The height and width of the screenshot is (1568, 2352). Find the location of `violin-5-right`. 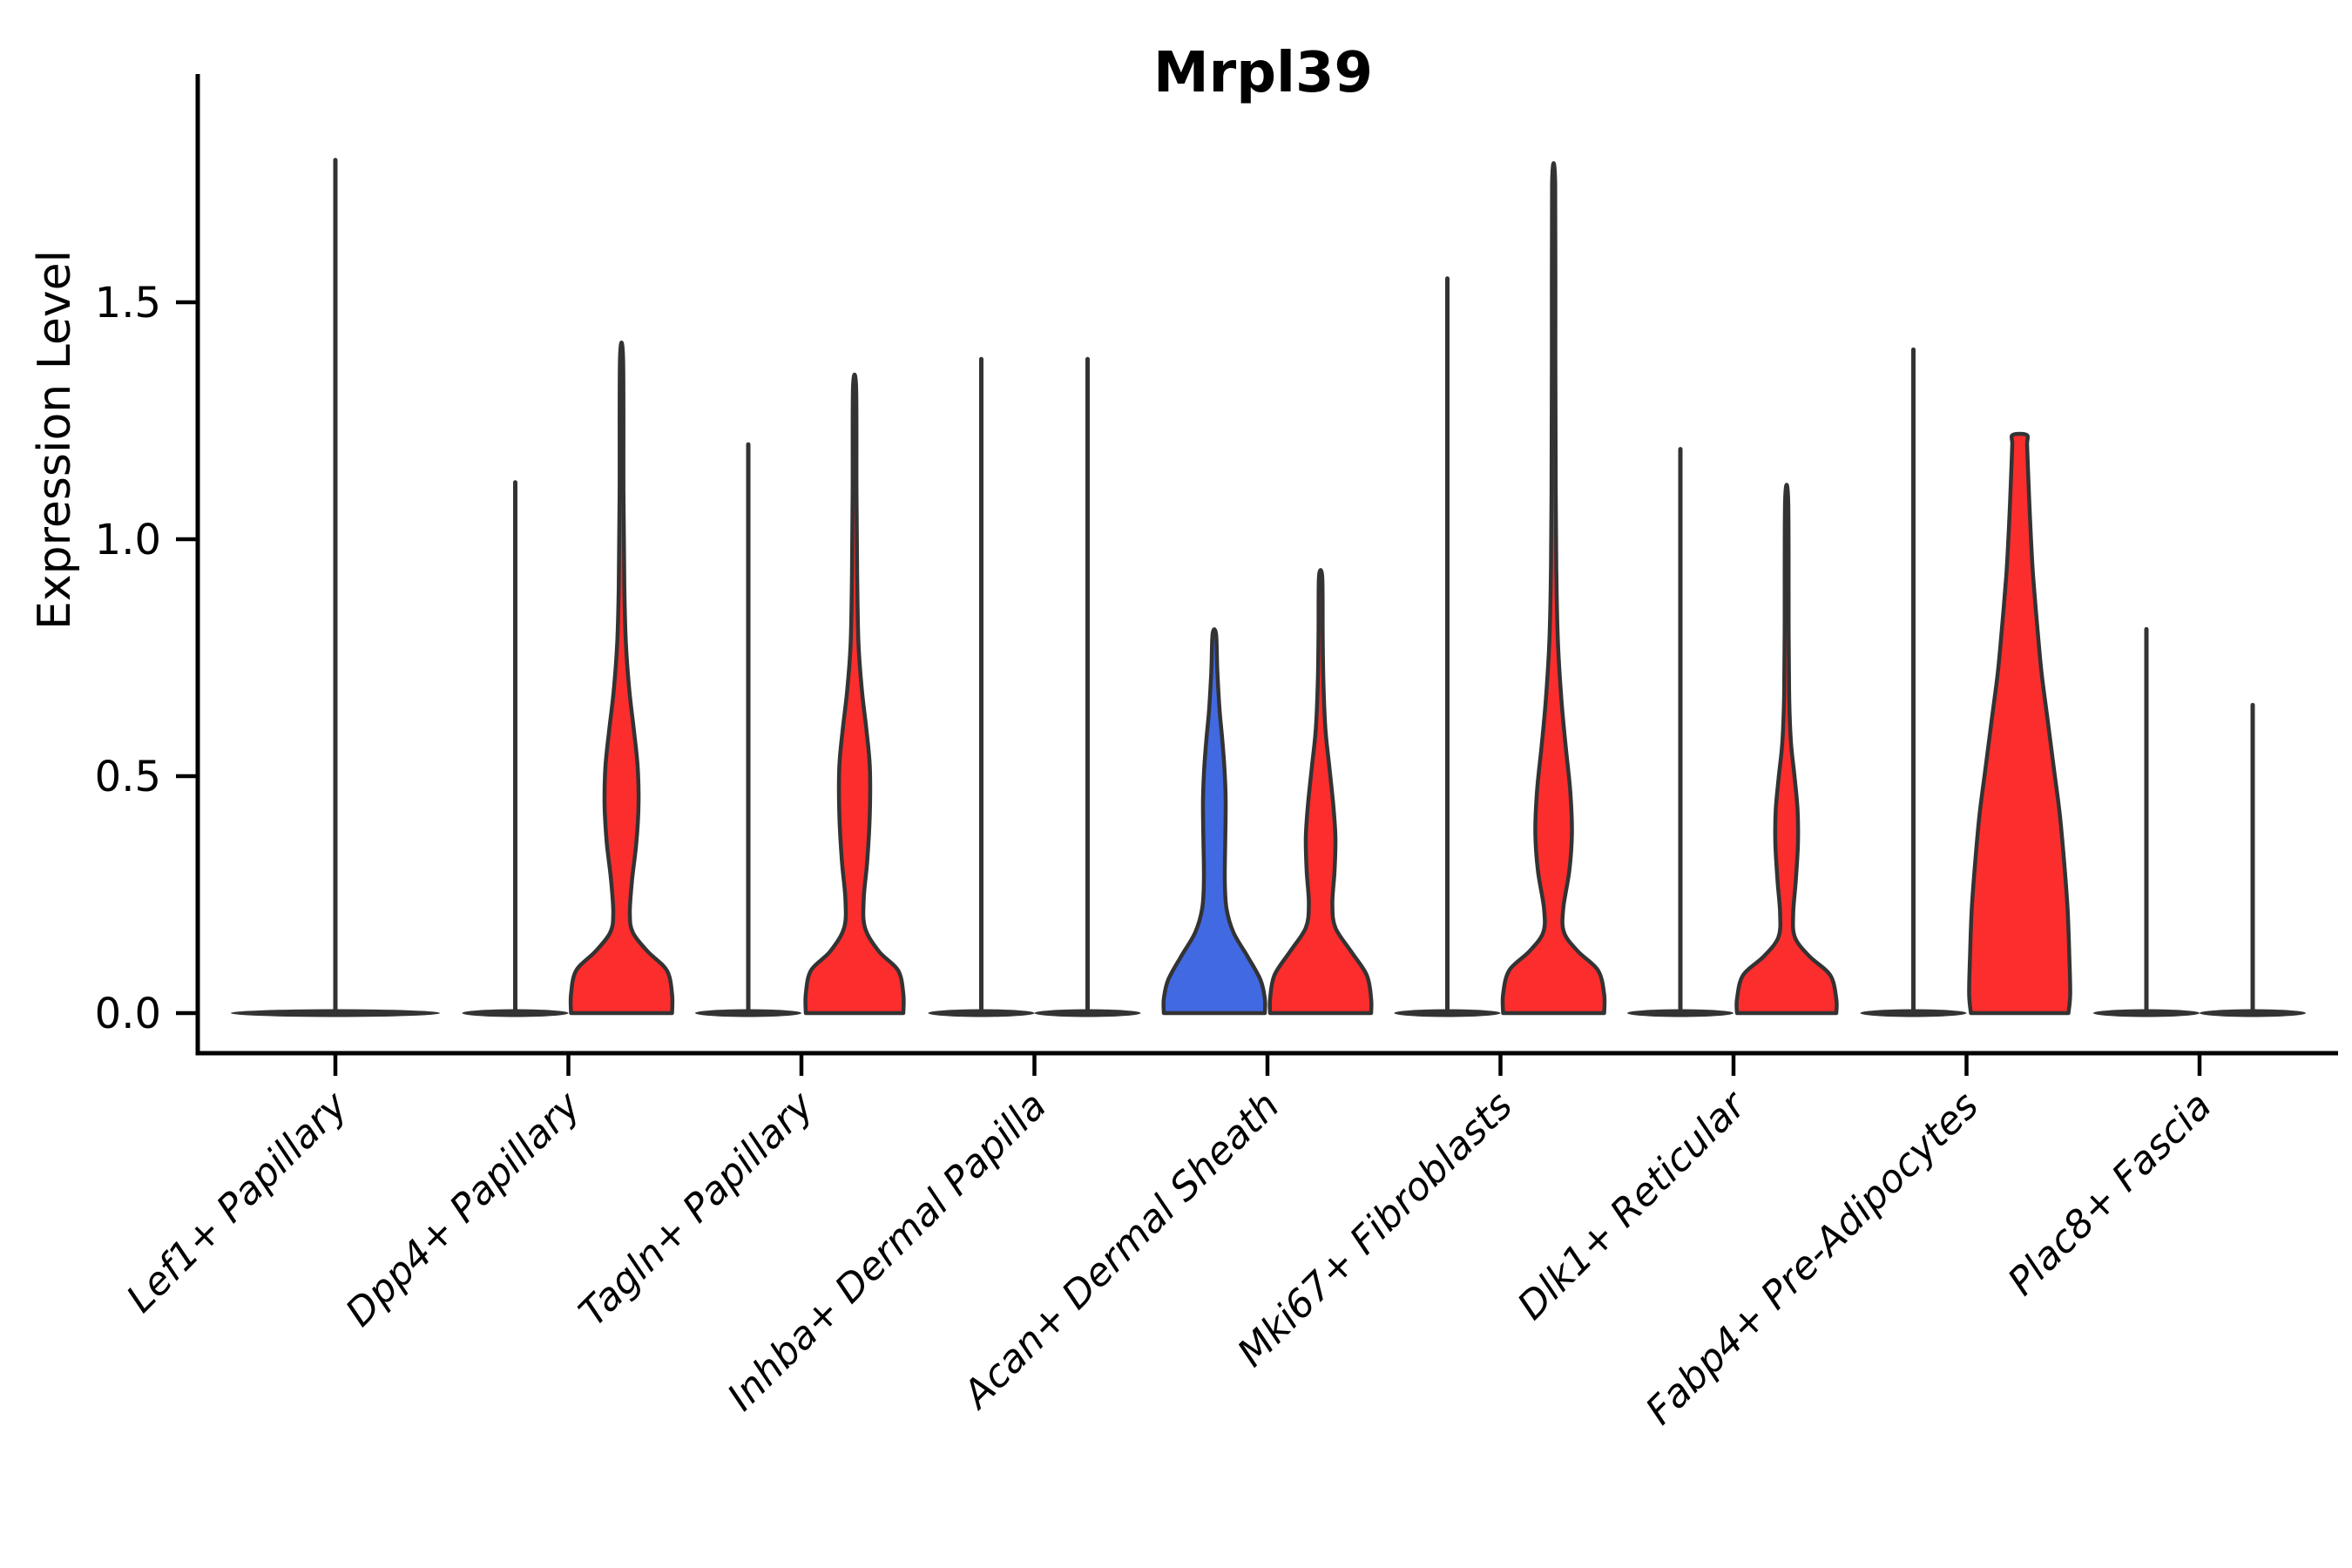

violin-5-right is located at coordinates (1553, 588).